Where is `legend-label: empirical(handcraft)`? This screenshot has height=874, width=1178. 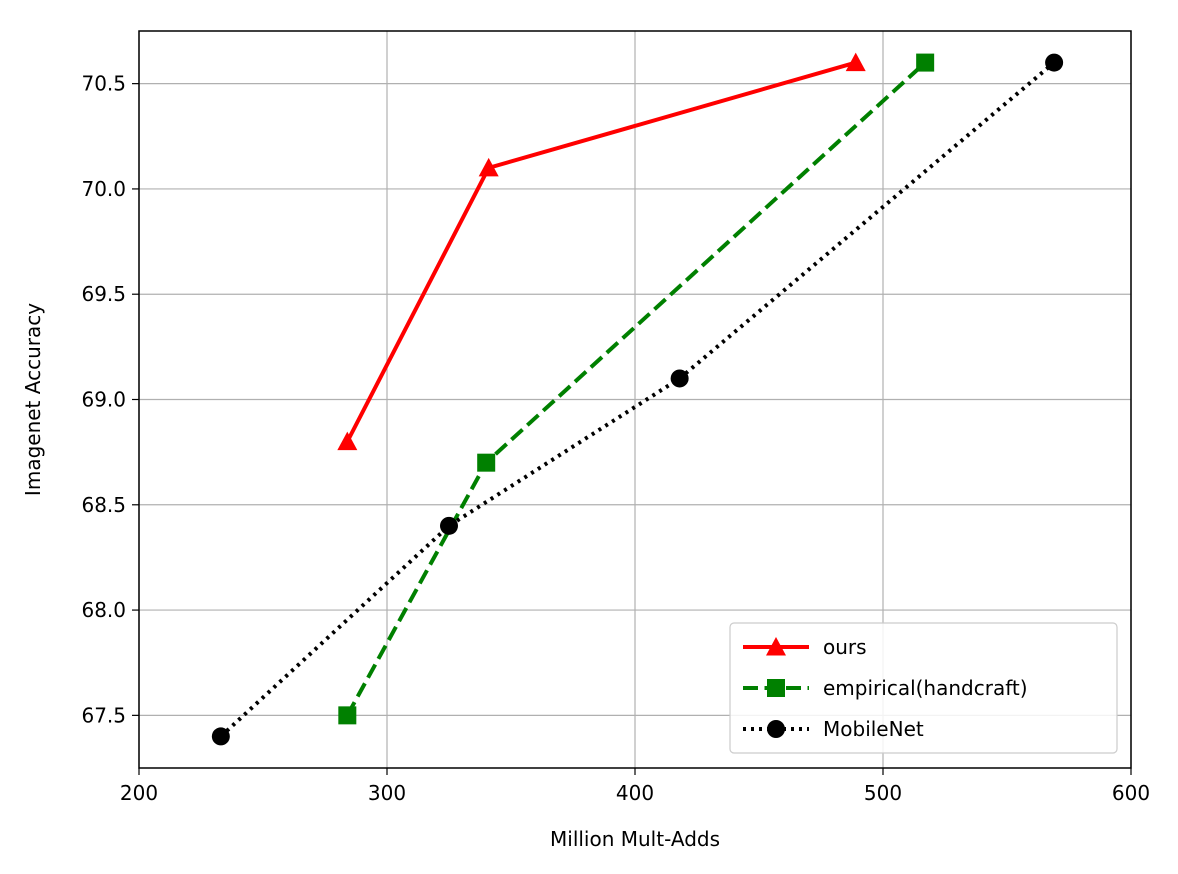
legend-label: empirical(handcraft) is located at coordinates (925, 688).